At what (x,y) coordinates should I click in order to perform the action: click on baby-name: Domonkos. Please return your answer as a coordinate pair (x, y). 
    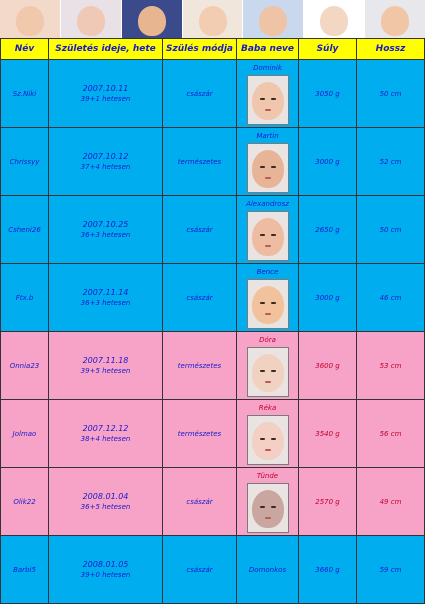
    Looking at the image, I should click on (267, 570).